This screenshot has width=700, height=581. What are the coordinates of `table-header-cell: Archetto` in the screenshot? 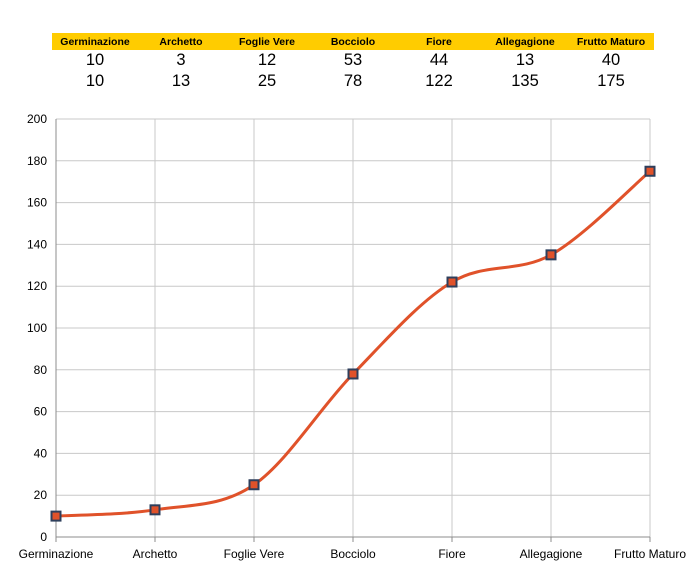 It's located at (181, 41).